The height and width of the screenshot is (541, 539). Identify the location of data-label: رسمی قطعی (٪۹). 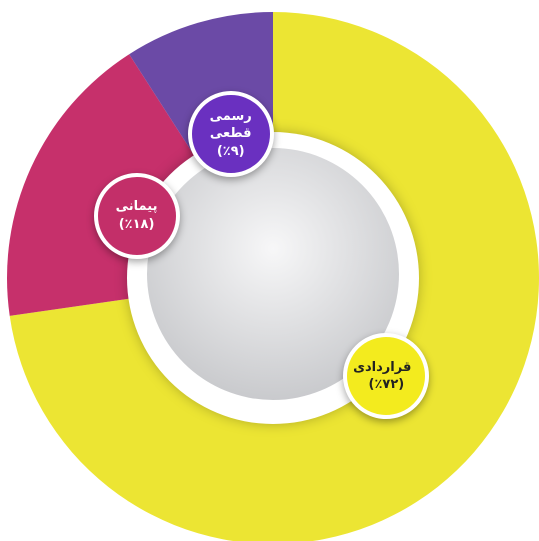
(230, 134).